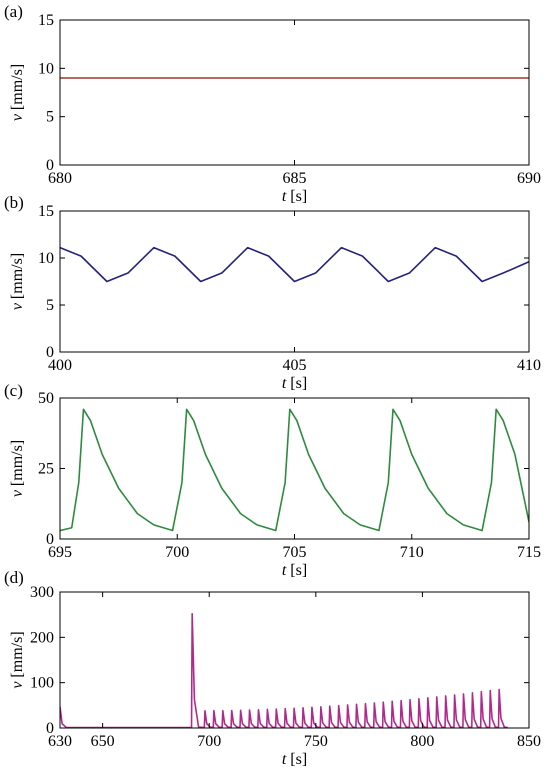 The height and width of the screenshot is (778, 550). I want to click on y-tick-label: 25, so click(46, 469).